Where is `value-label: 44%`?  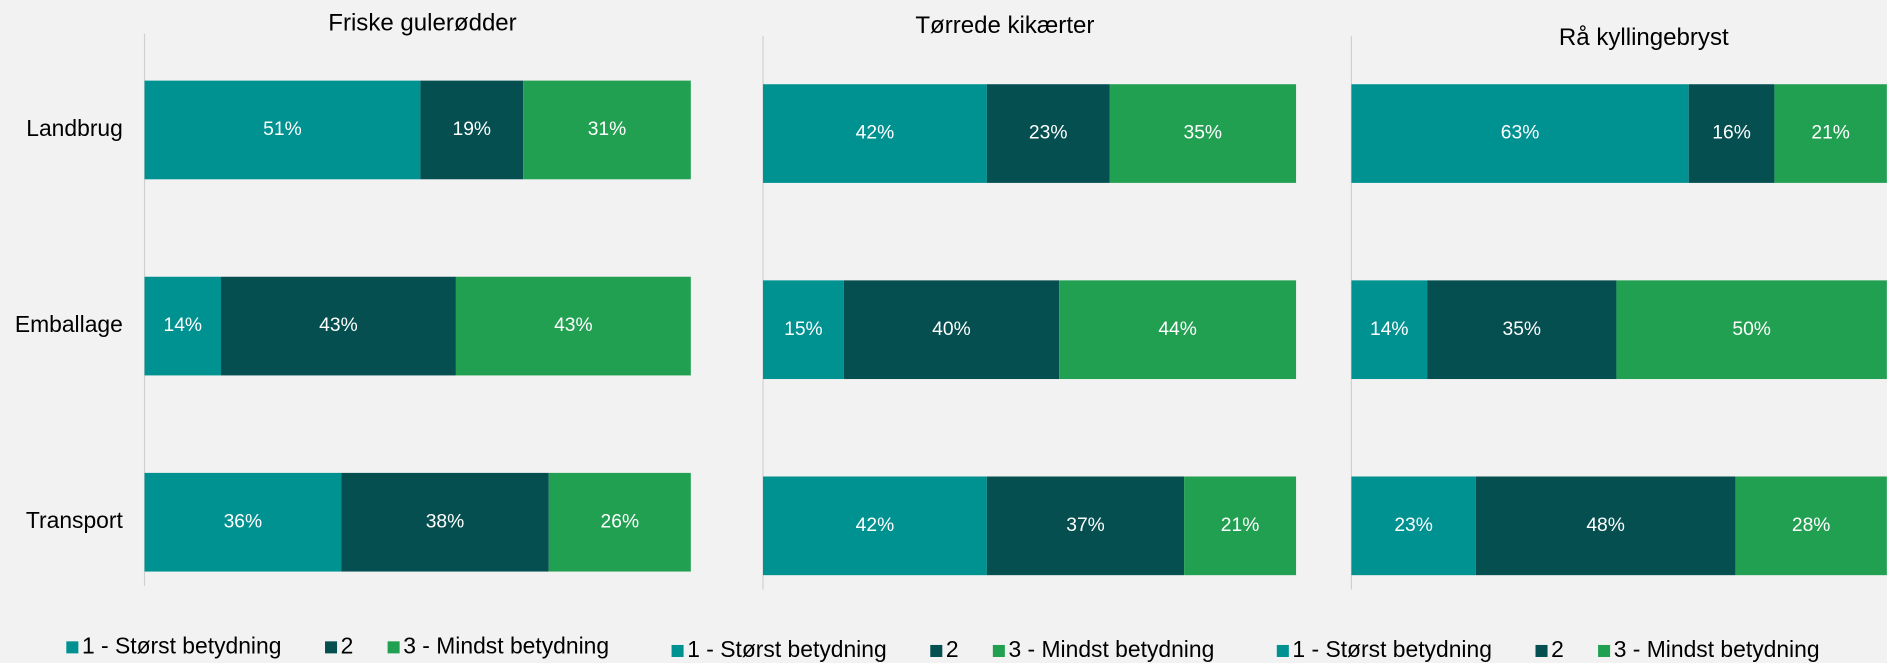 value-label: 44% is located at coordinates (1177, 329).